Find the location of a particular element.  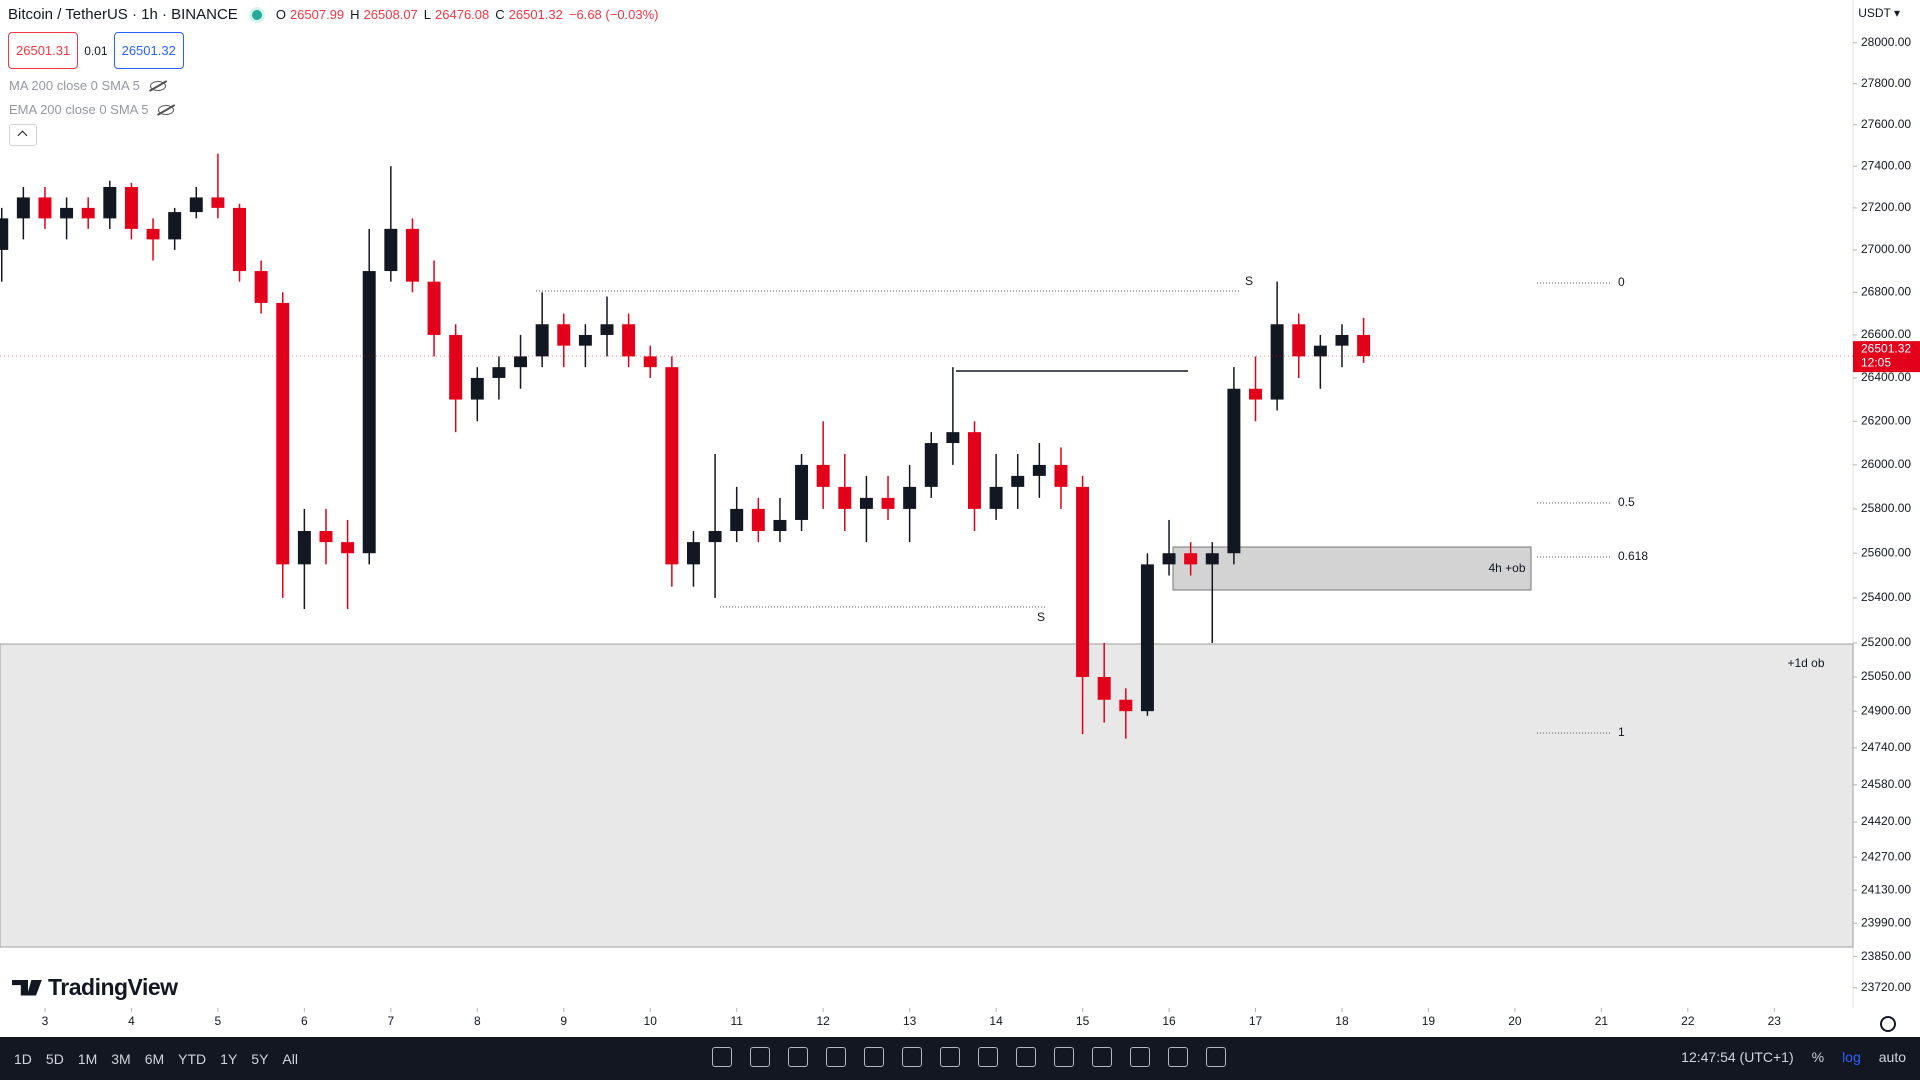

y-tick-label: 28000.00 is located at coordinates (1886, 42).